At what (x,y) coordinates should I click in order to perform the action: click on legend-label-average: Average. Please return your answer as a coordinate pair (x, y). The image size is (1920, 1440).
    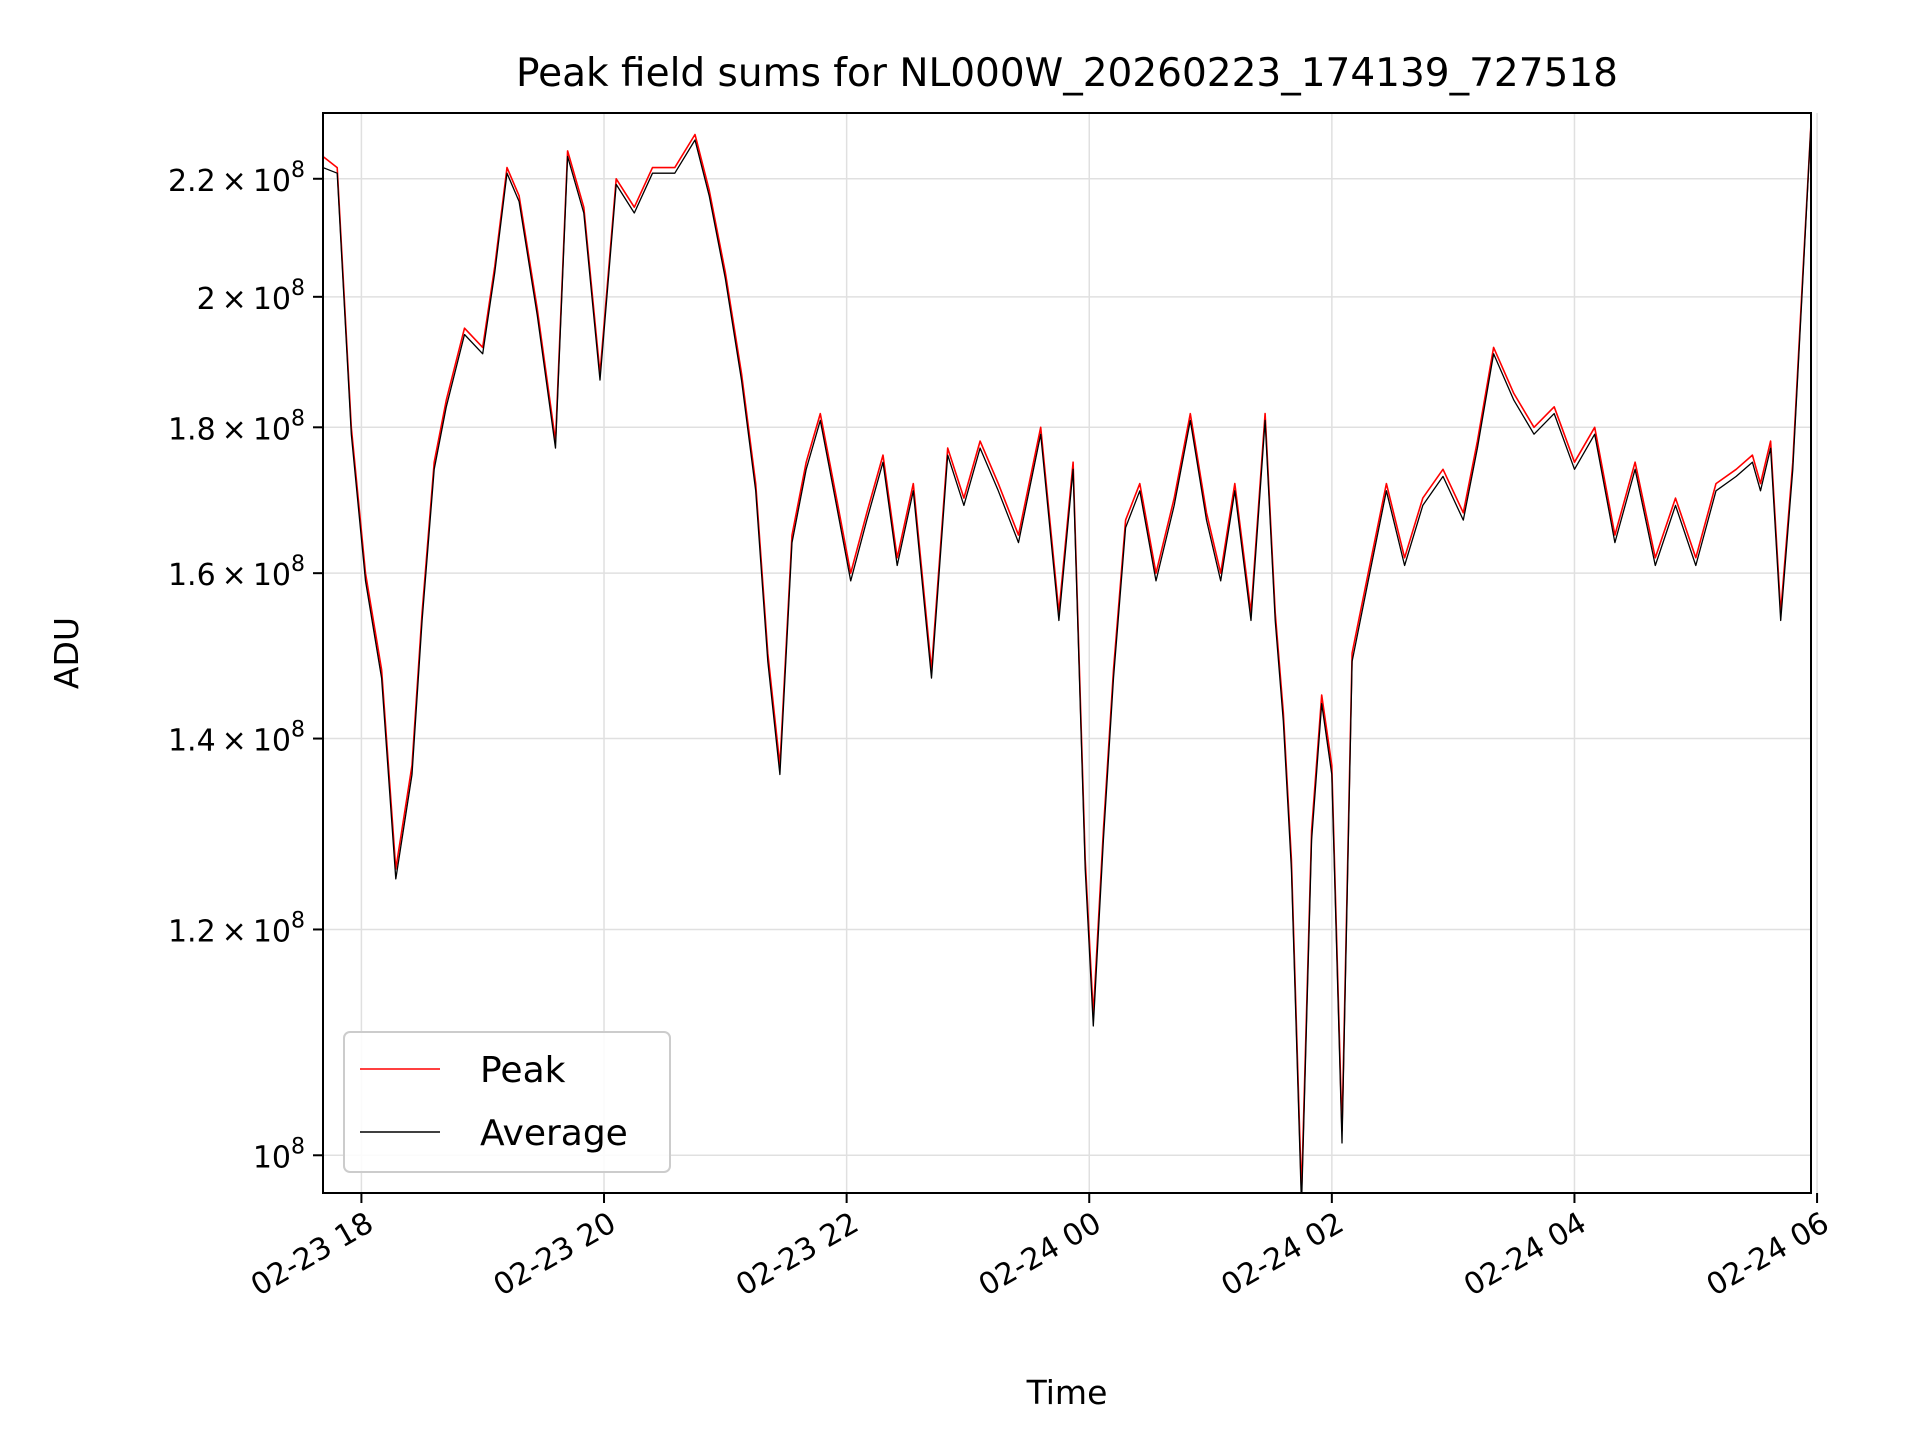
    Looking at the image, I should click on (554, 1133).